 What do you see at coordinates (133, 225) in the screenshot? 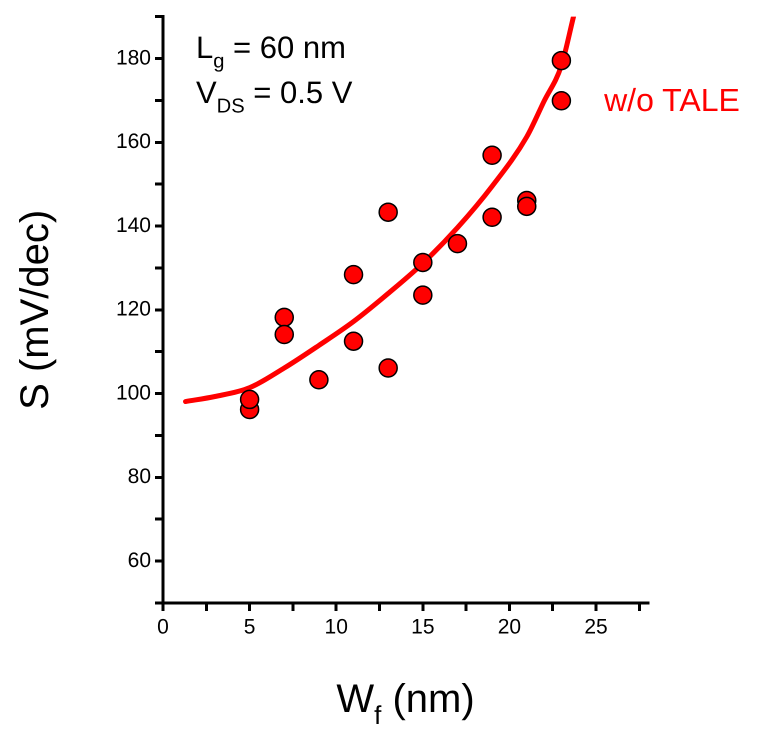
I see `y-tick-label: 140` at bounding box center [133, 225].